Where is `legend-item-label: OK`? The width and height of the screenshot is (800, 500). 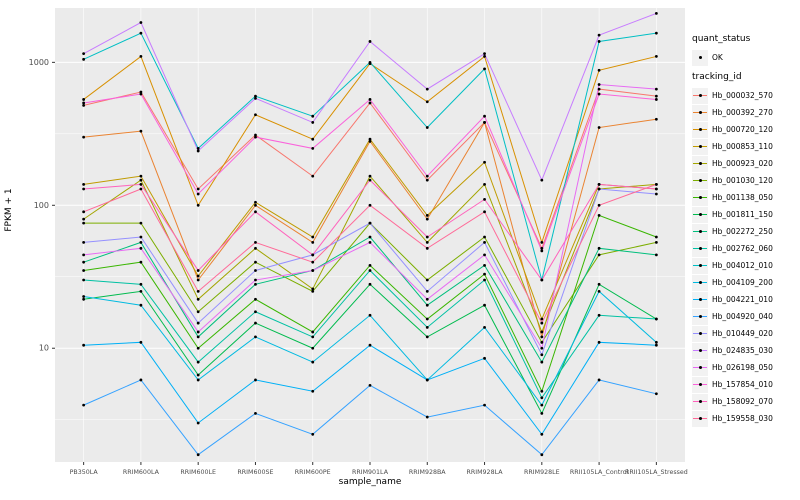 legend-item-label: OK is located at coordinates (717, 57).